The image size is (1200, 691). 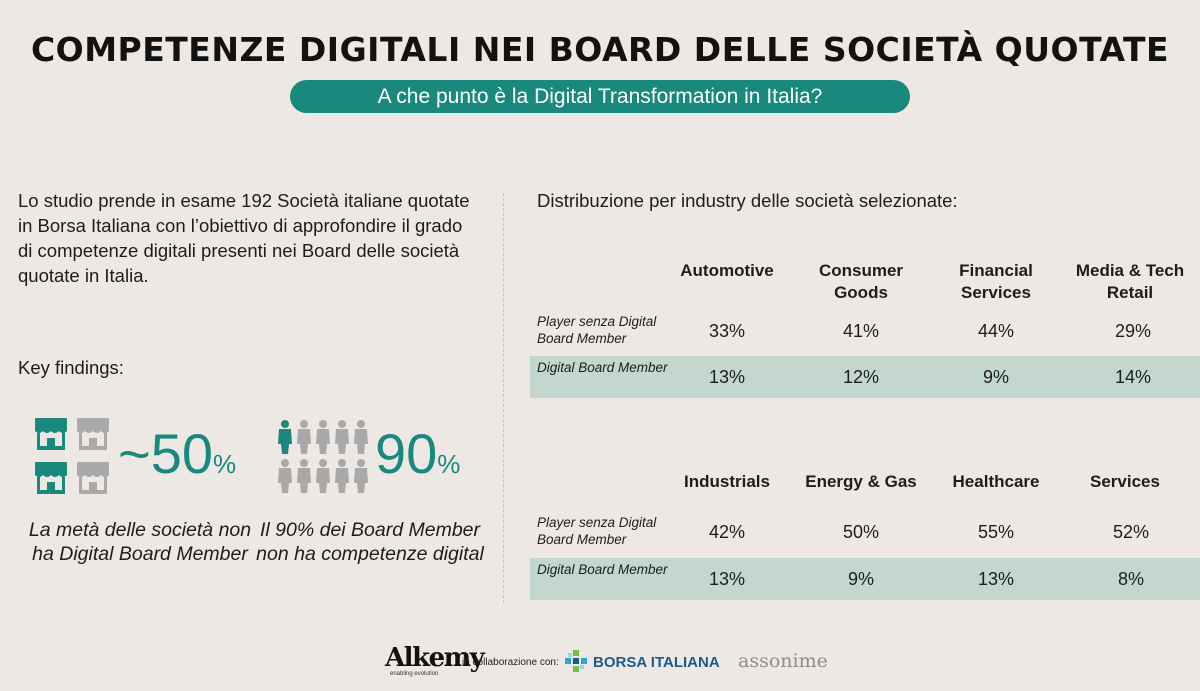 I want to click on industry-header: Industrials, so click(x=727, y=481).